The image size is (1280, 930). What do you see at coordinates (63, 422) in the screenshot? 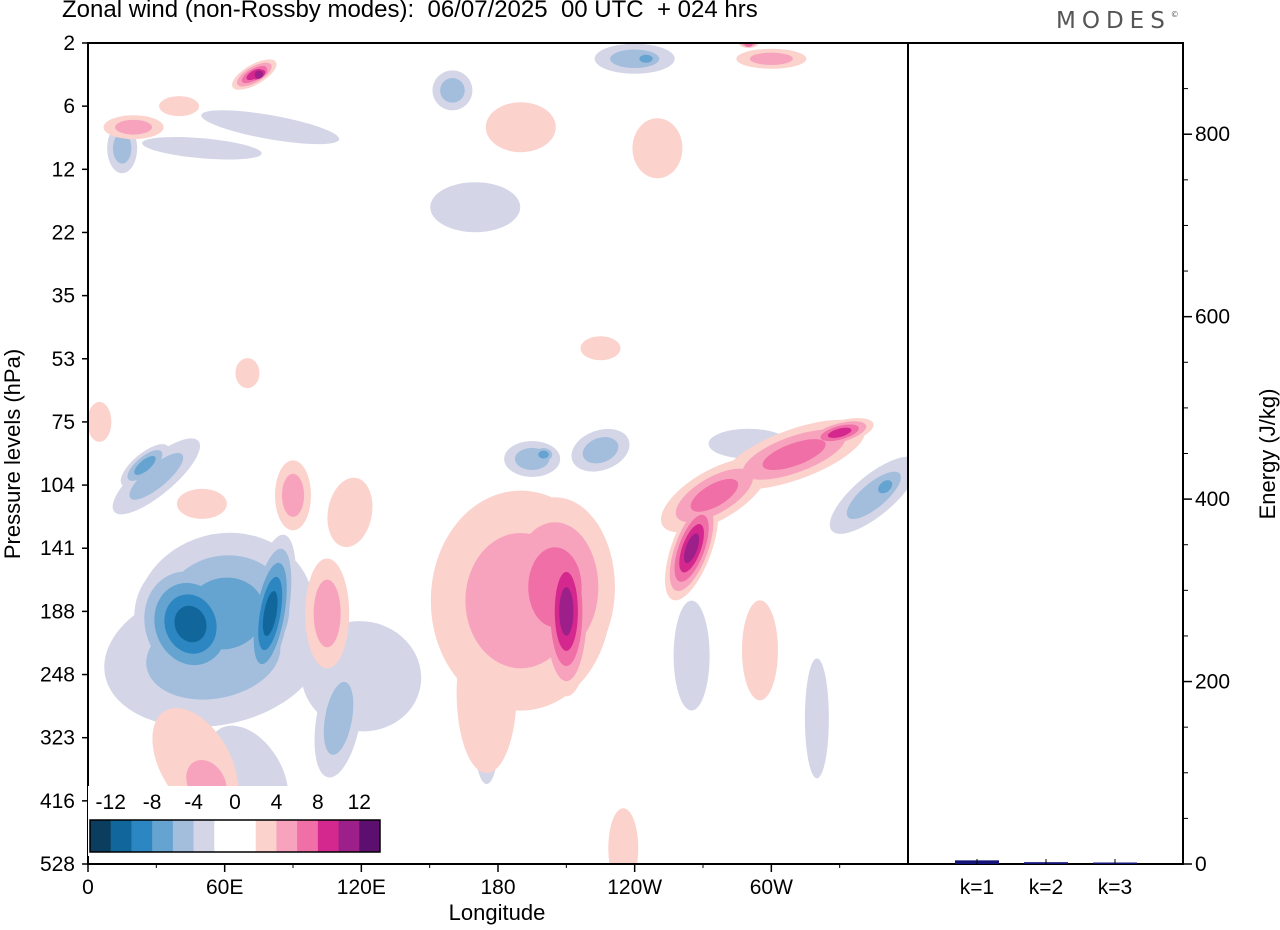
I see `y-tick-label: 75` at bounding box center [63, 422].